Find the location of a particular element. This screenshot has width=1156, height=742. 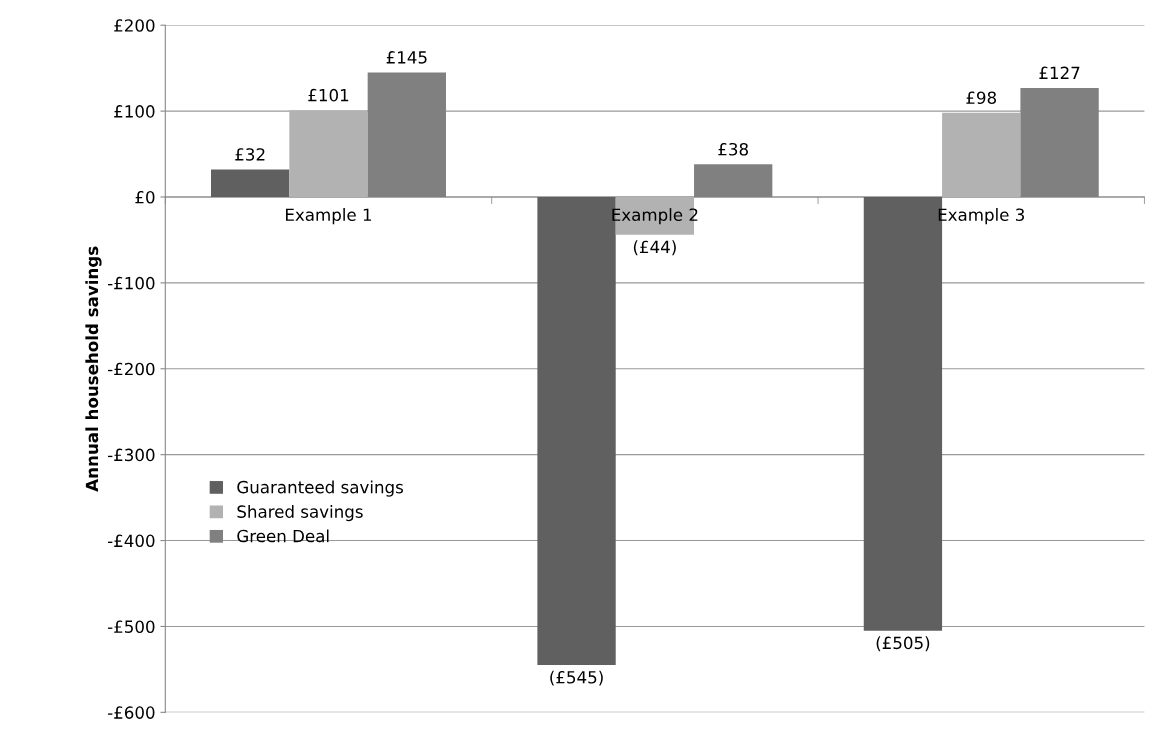

y-tick-label: -£400 is located at coordinates (131, 541).